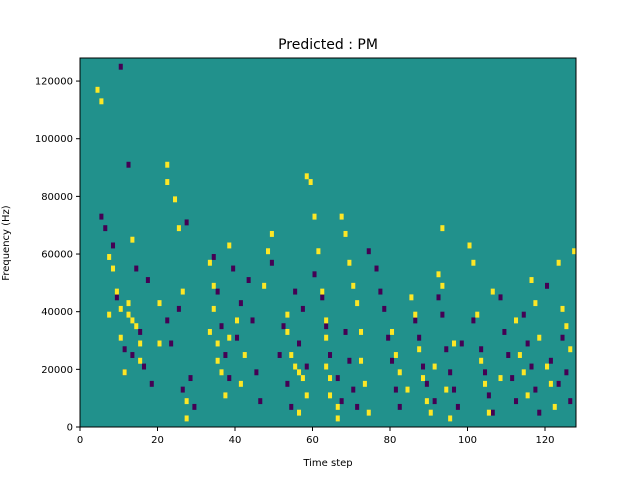 This screenshot has width=640, height=484. I want to click on x-axis-label: Time step, so click(327, 463).